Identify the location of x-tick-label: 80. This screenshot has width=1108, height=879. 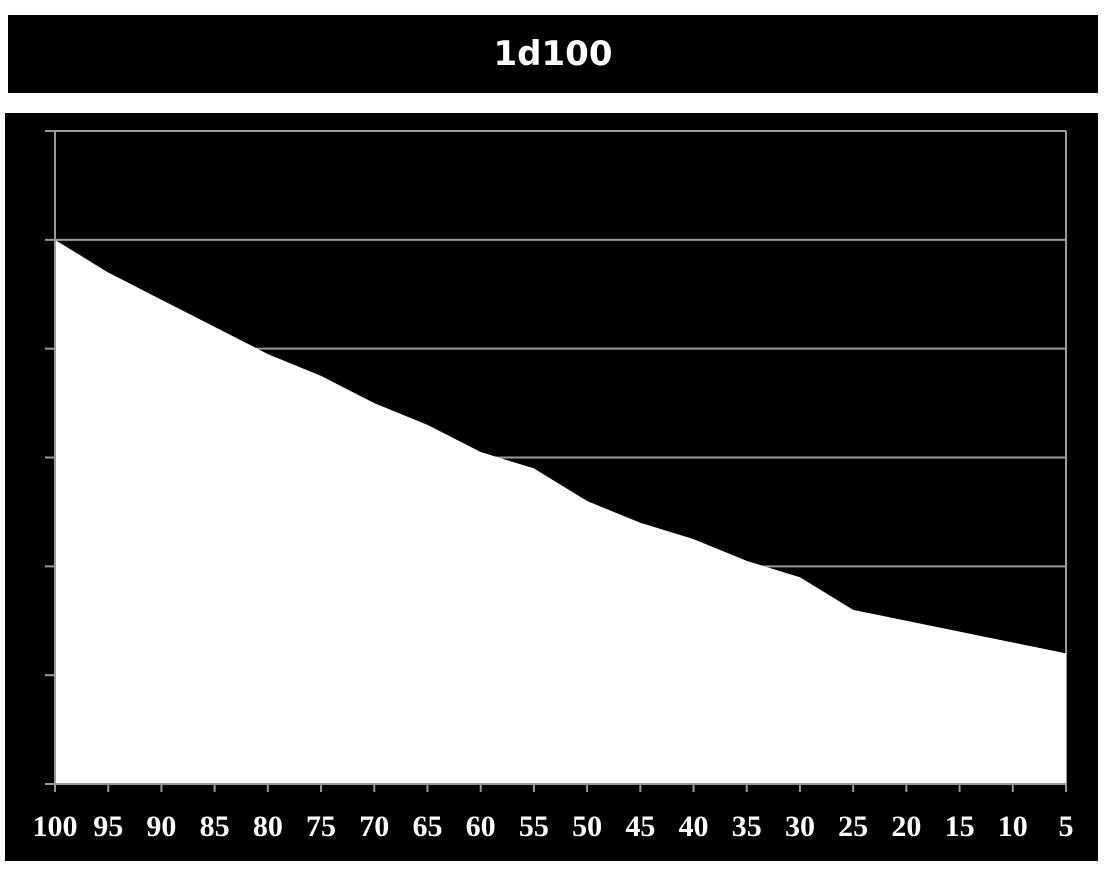
(268, 826).